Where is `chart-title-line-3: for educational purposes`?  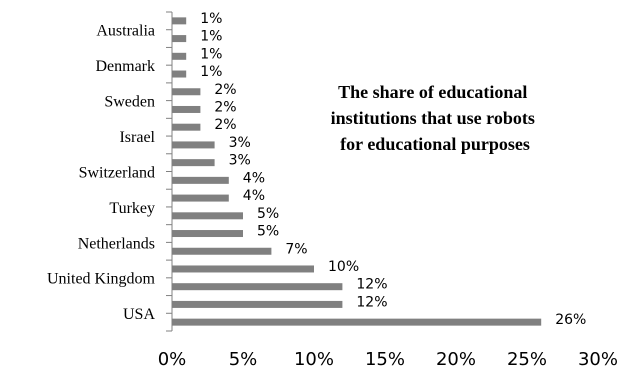 chart-title-line-3: for educational purposes is located at coordinates (435, 144).